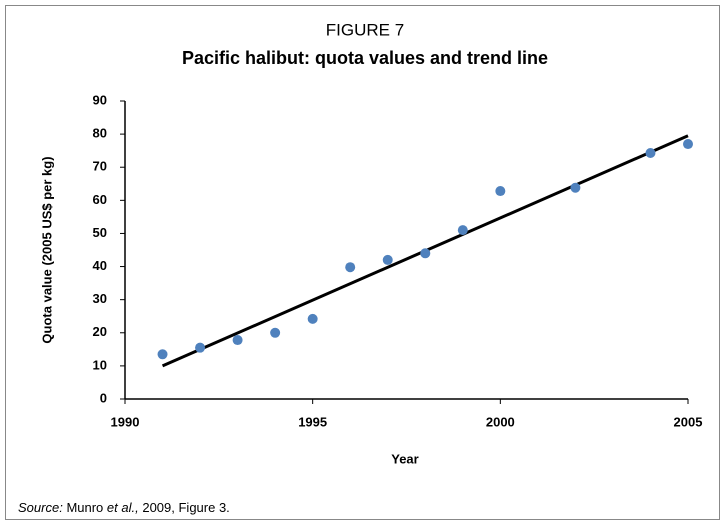  What do you see at coordinates (312, 421) in the screenshot?
I see `x-tick-label: 1995` at bounding box center [312, 421].